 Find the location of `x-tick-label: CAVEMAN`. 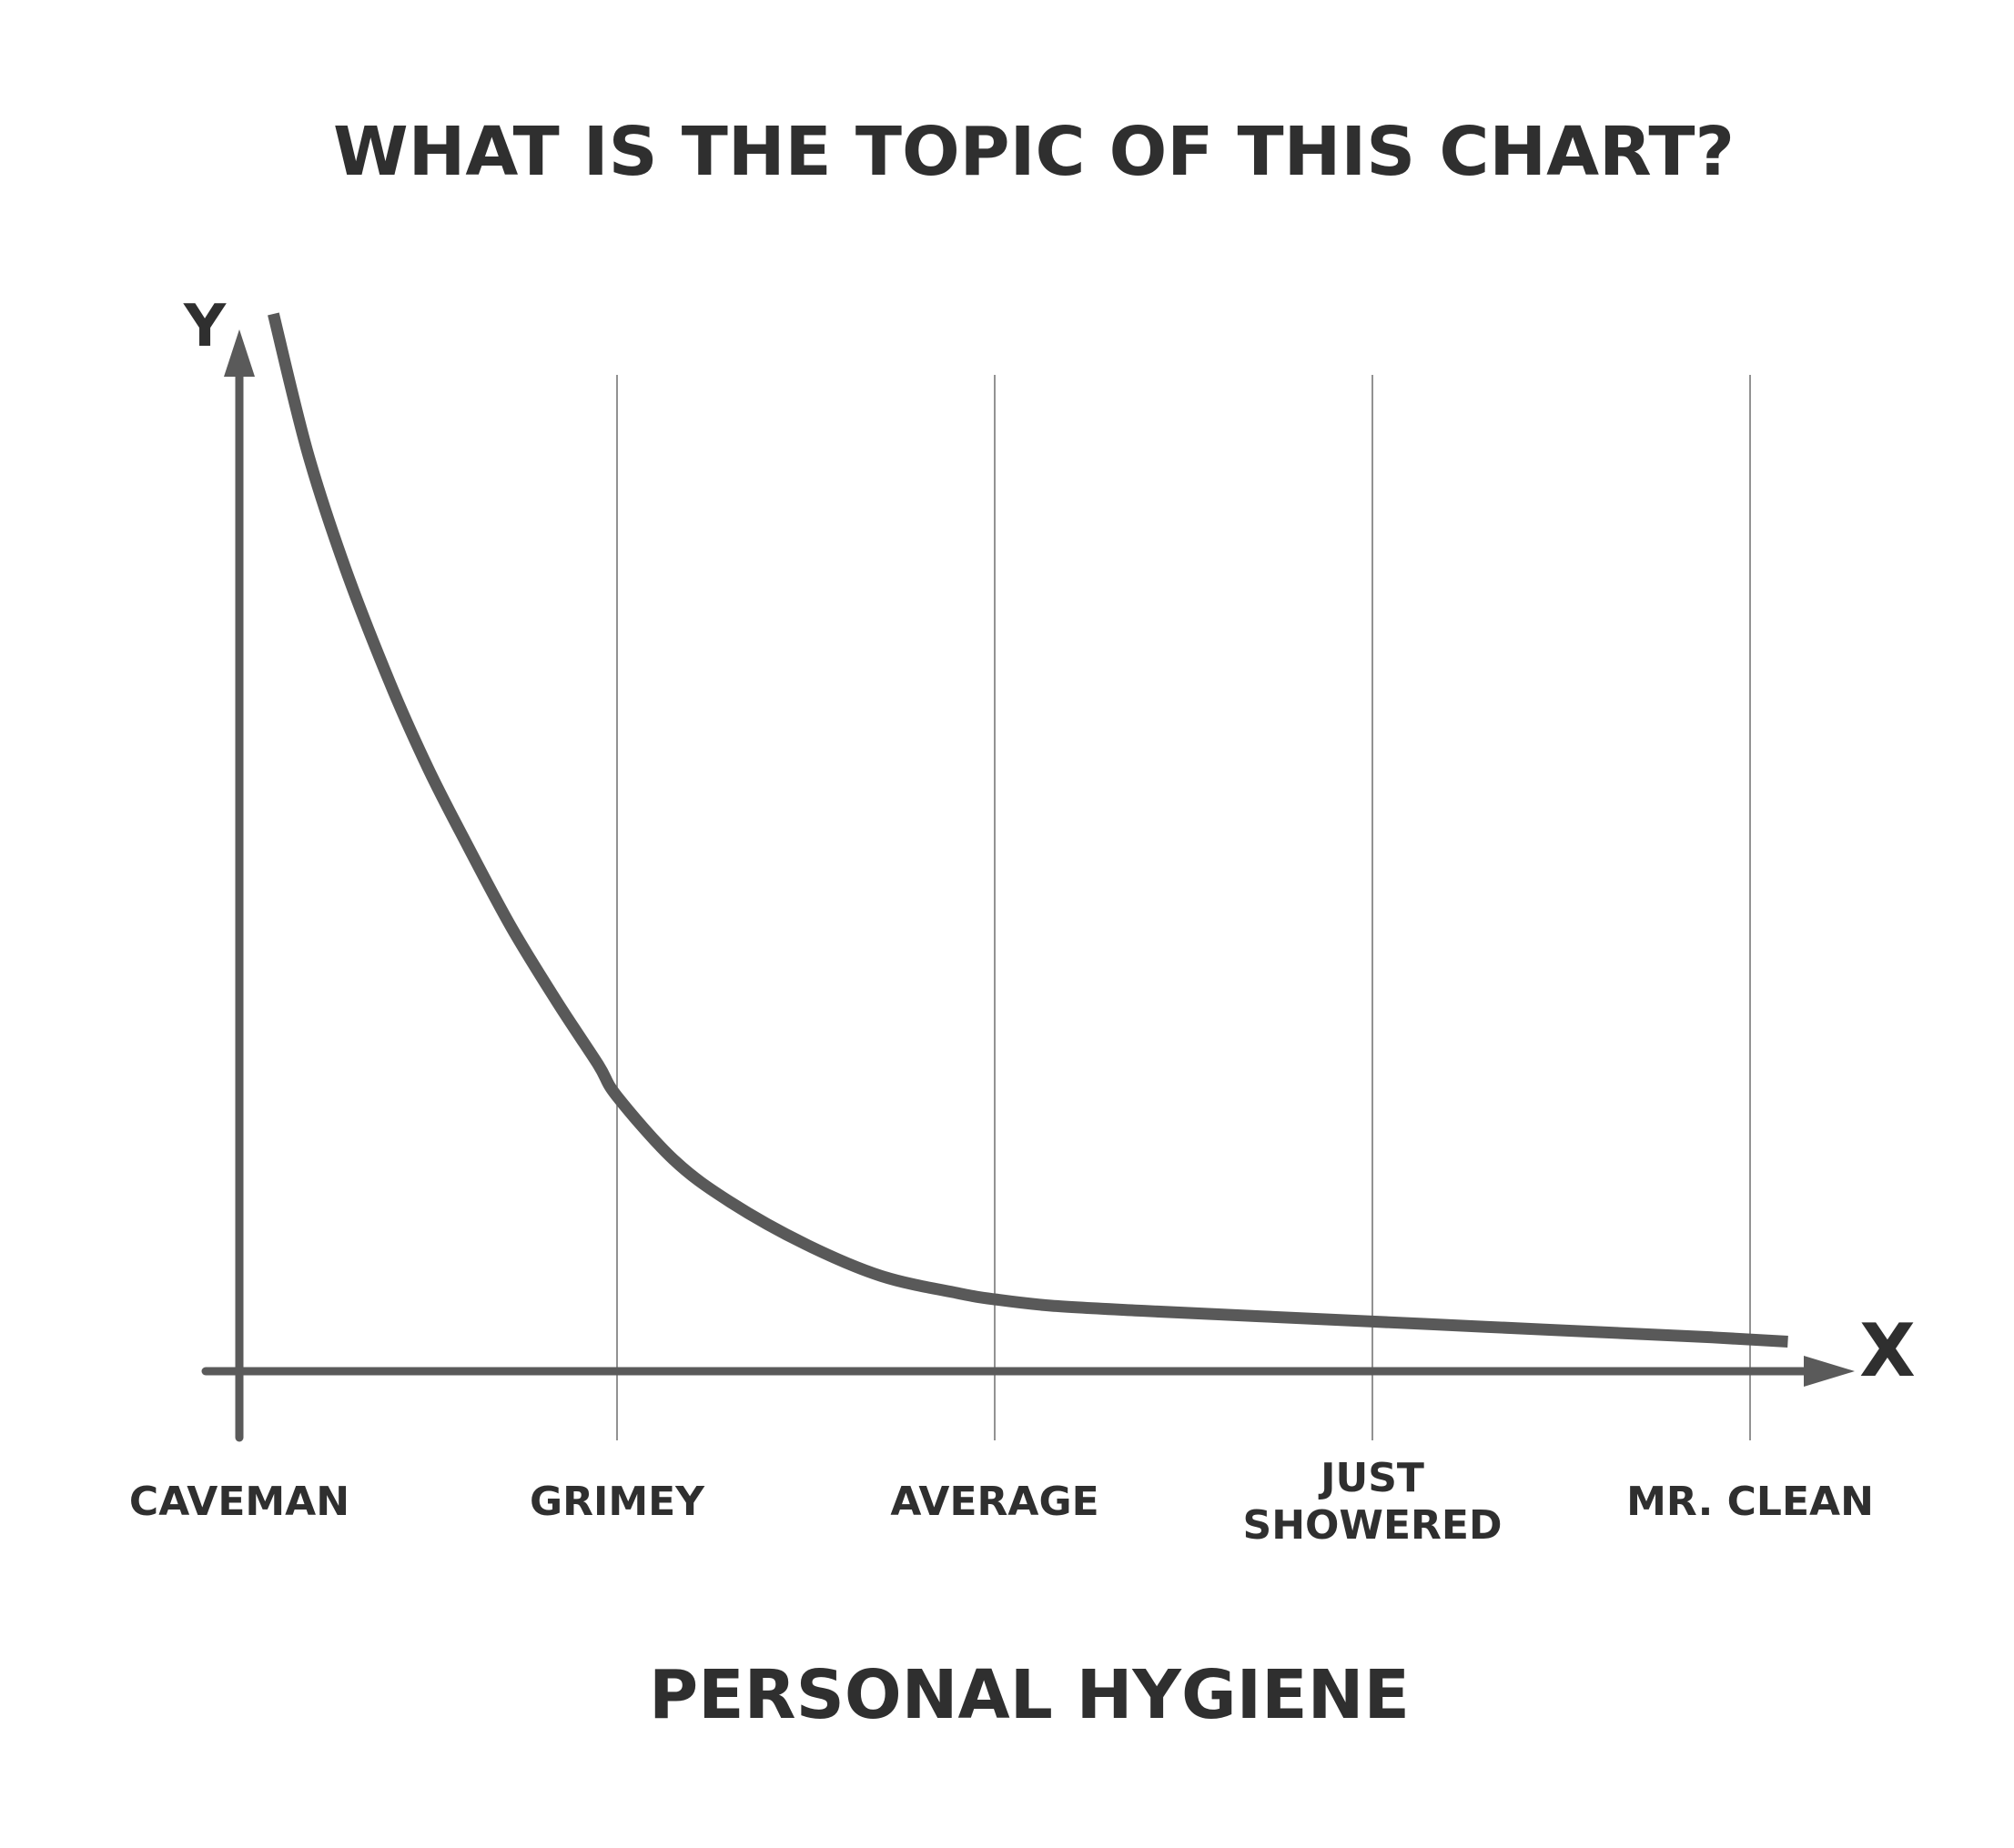

x-tick-label: CAVEMAN is located at coordinates (239, 1502).